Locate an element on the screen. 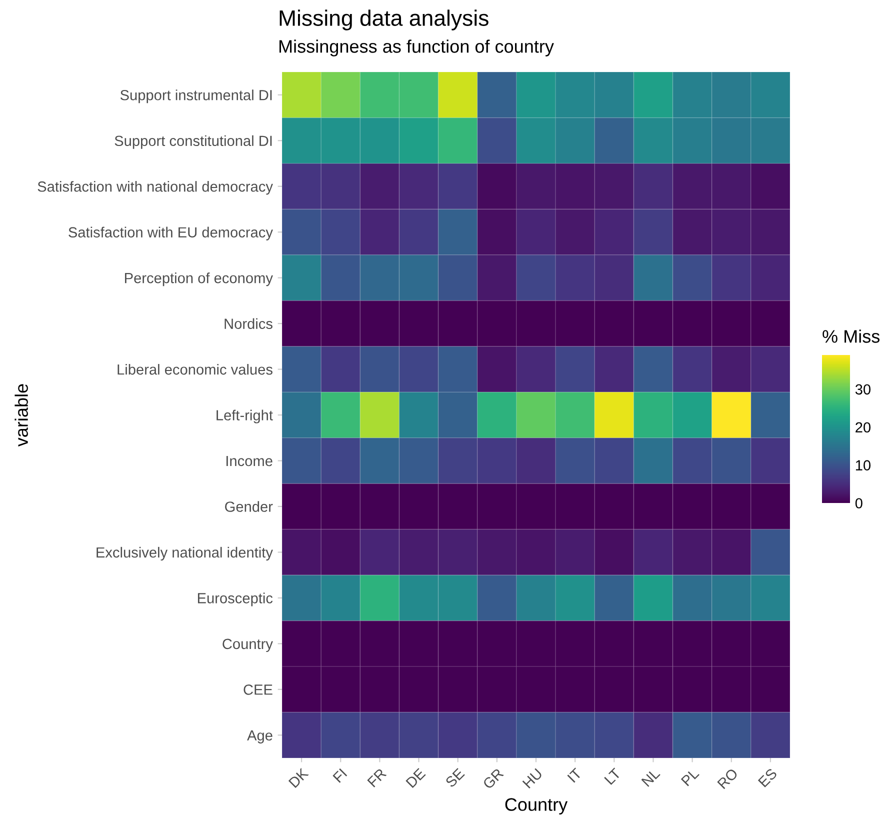  chart-title: Missing data analysis is located at coordinates (384, 20).